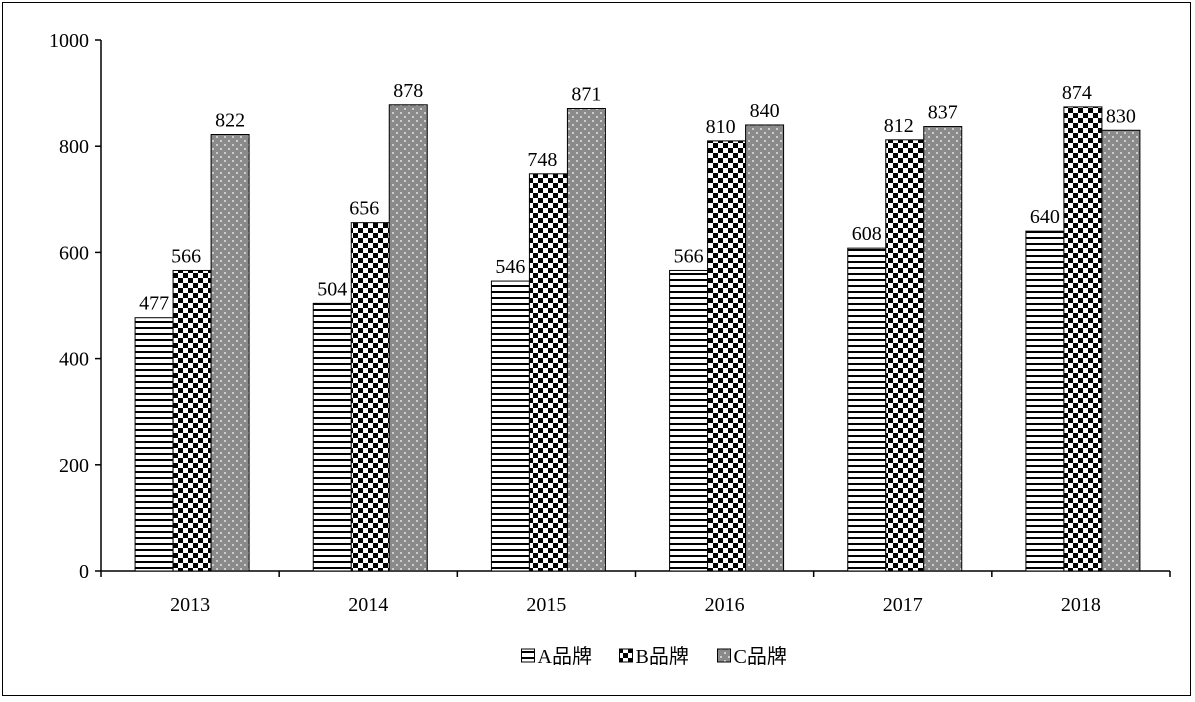 This screenshot has width=1195, height=702. Describe the element at coordinates (332, 289) in the screenshot. I see `data-label: 504` at that location.